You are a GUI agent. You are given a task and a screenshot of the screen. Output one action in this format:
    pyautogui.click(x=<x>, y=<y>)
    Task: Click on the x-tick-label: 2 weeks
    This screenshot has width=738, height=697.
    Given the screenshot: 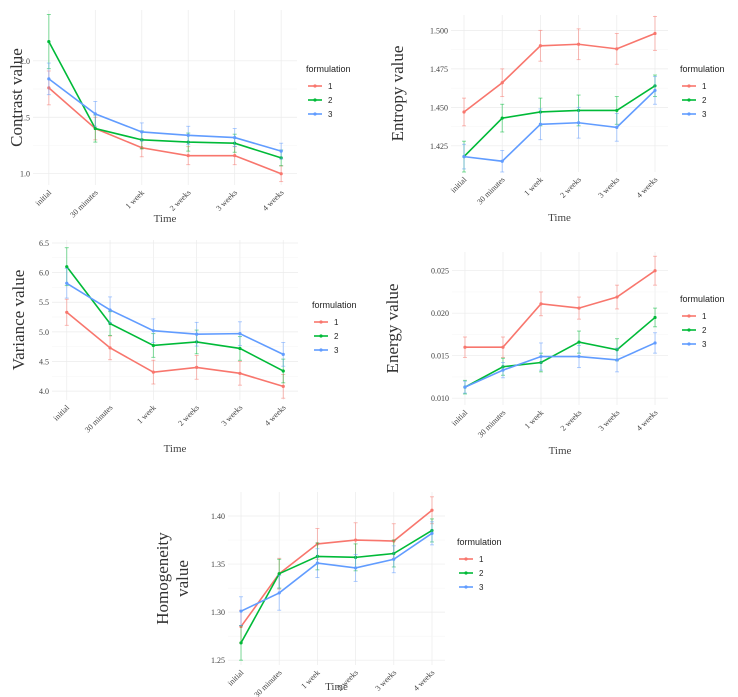 What is the action you would take?
    pyautogui.click(x=180, y=200)
    